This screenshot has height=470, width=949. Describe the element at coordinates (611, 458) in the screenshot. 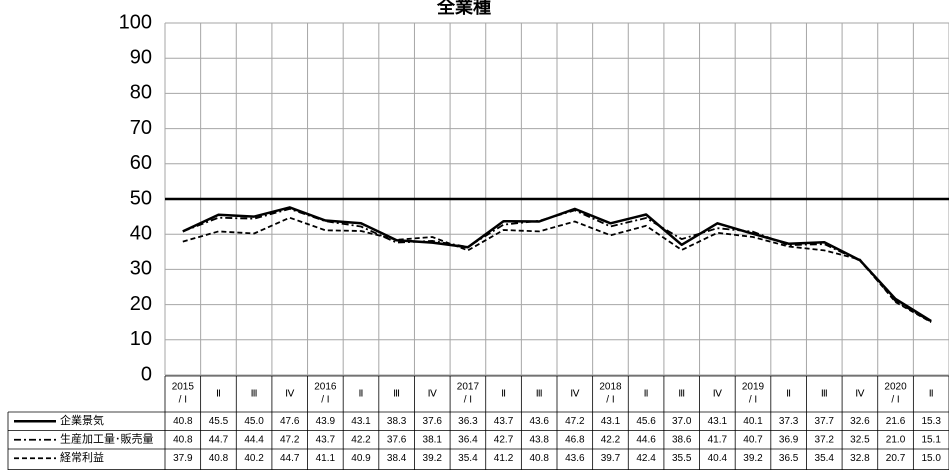

I see `data-label: 39.7` at that location.